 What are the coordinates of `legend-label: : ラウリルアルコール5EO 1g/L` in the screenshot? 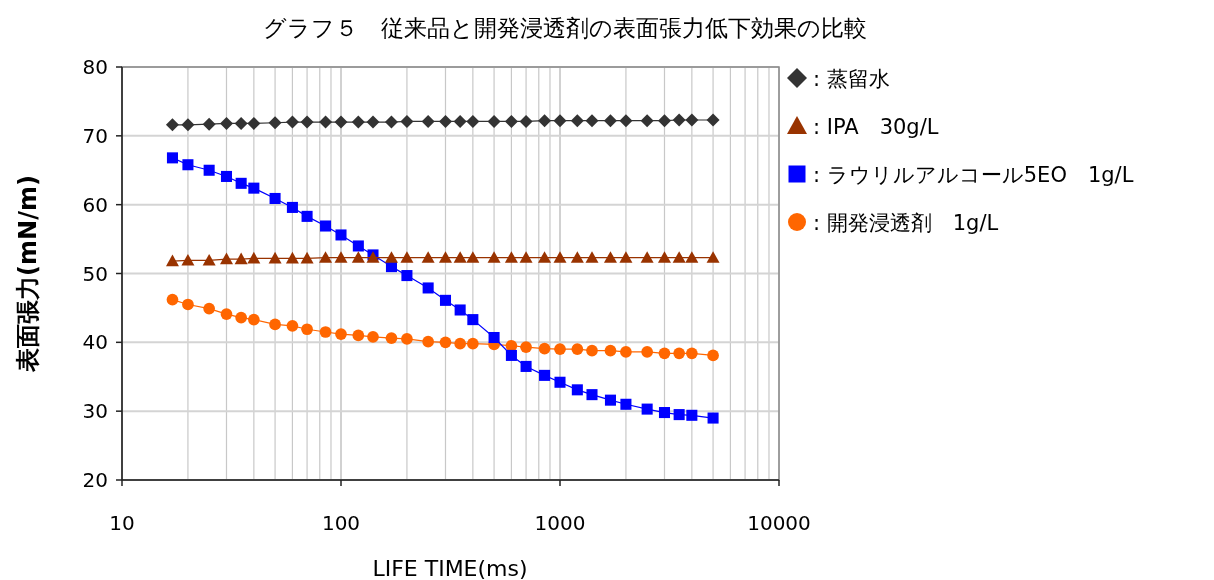 It's located at (973, 175).